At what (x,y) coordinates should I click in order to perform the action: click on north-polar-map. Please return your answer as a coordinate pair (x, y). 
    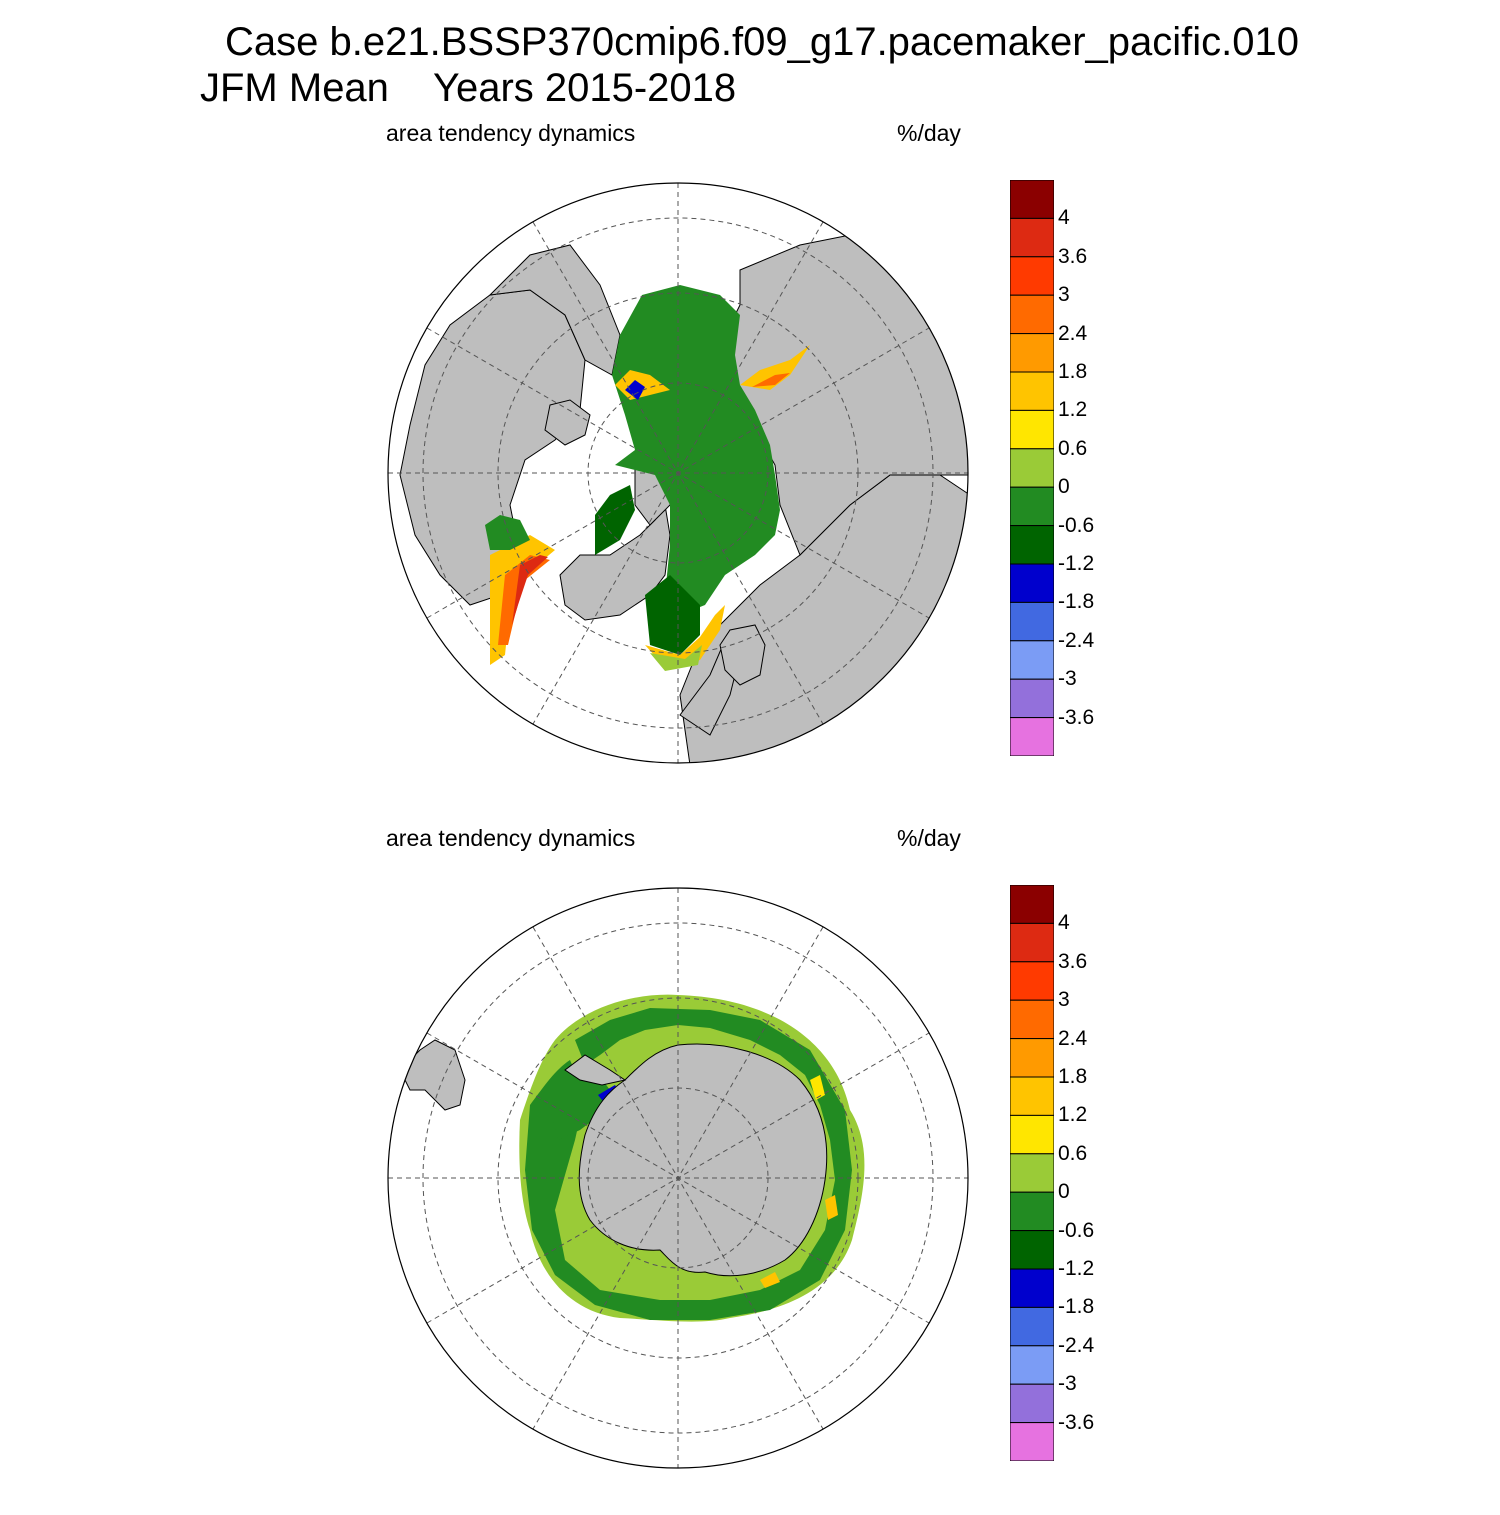
    Looking at the image, I should click on (678, 473).